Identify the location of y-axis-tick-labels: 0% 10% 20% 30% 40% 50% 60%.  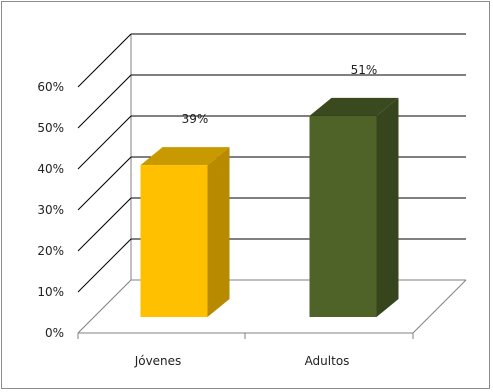
(50, 210).